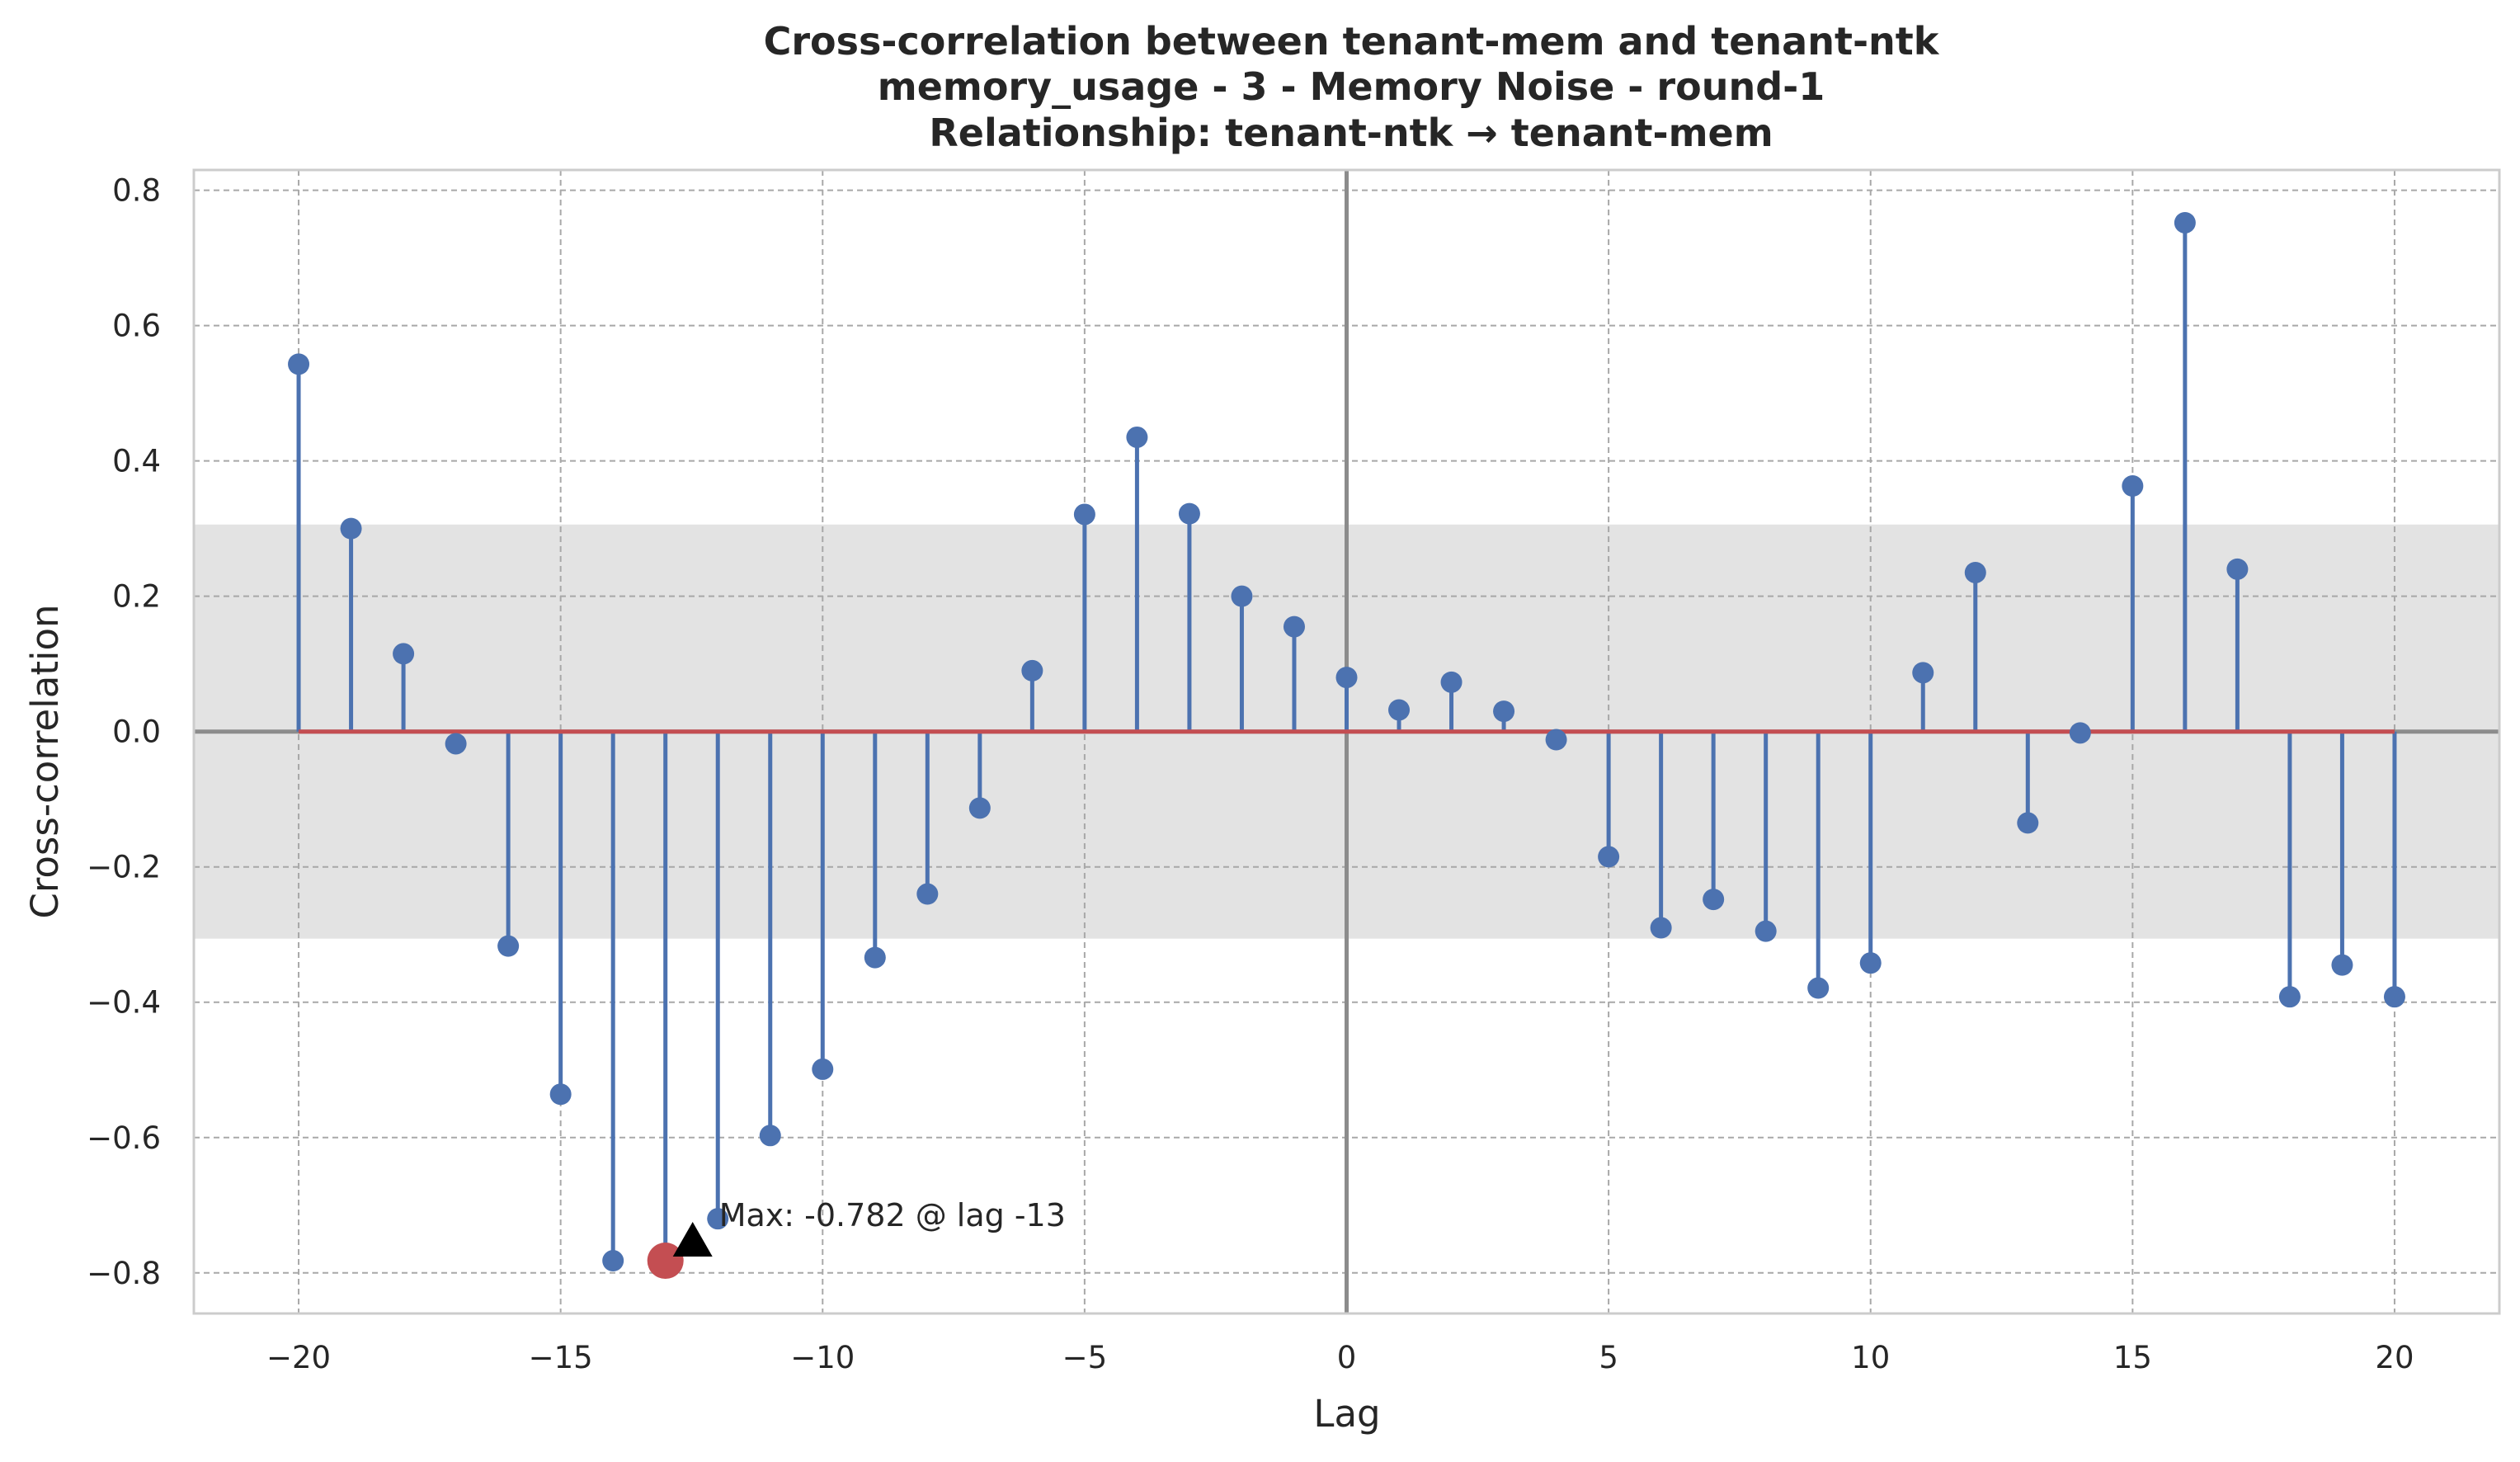 This screenshot has height=1462, width=2520. Describe the element at coordinates (136, 191) in the screenshot. I see `y-tick-label: 0.8` at that location.